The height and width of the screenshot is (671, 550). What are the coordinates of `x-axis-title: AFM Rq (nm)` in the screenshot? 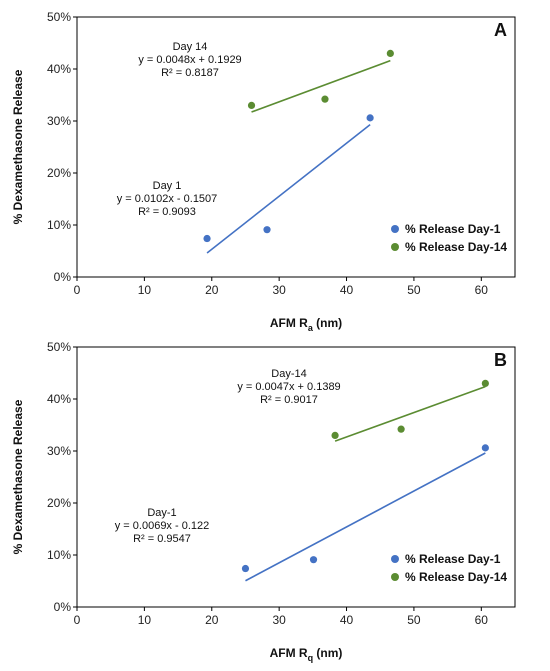 It's located at (306, 654).